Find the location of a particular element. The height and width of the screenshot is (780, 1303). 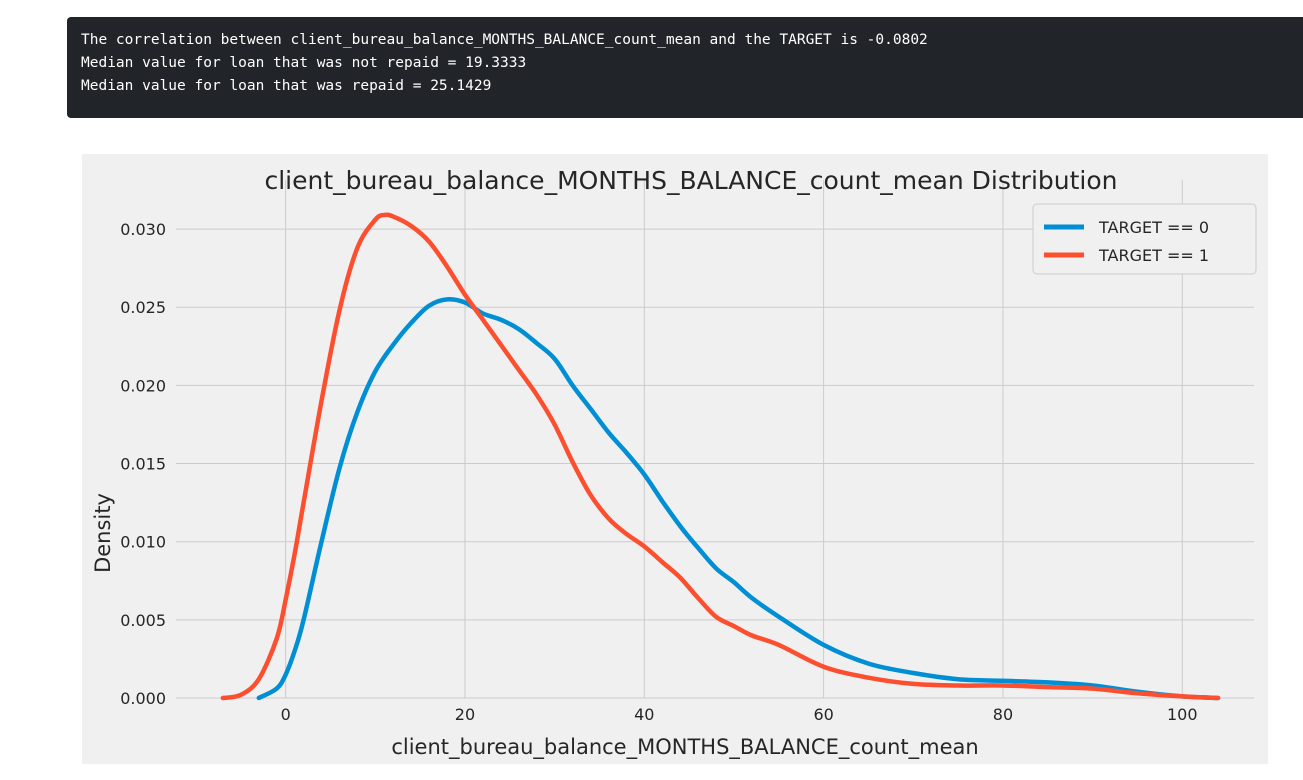

y-tick-label: 0.025 is located at coordinates (143, 307).